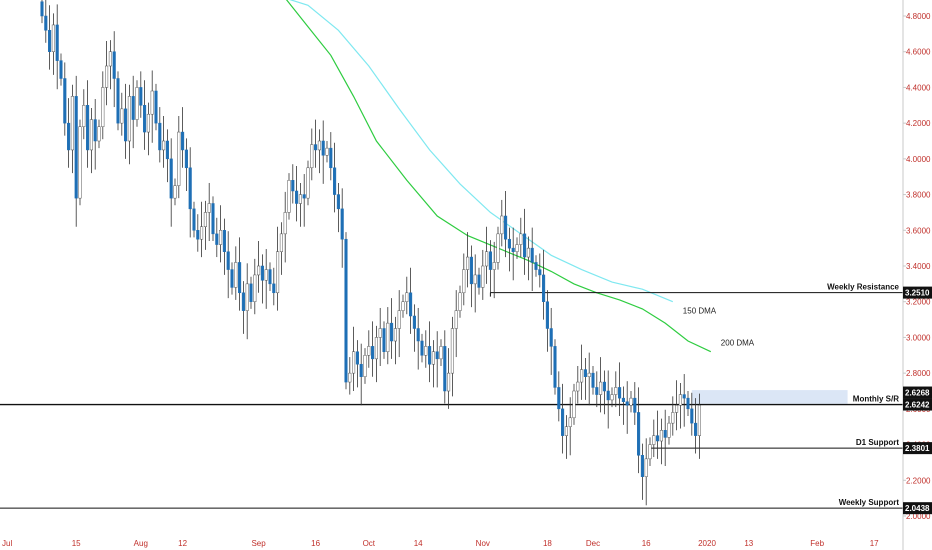 The height and width of the screenshot is (550, 932). Describe the element at coordinates (418, 543) in the screenshot. I see `time-tick-label: 14` at that location.